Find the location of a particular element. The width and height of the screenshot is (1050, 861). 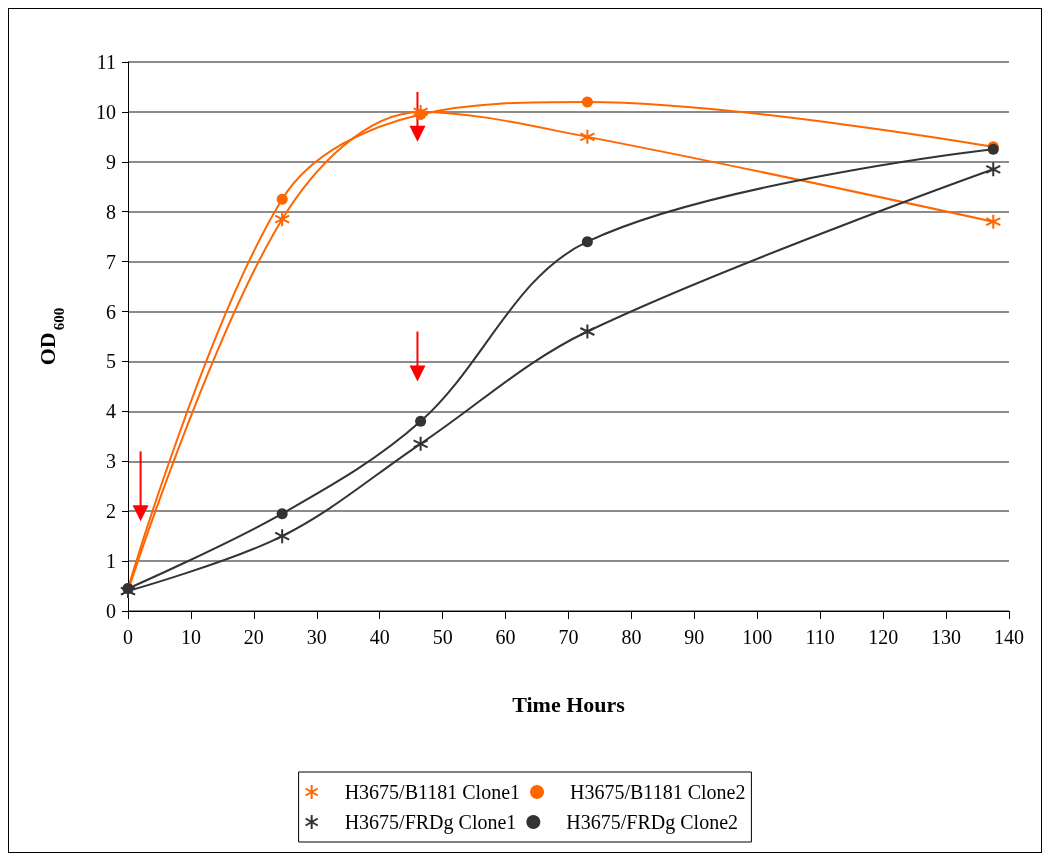

x-tick-label: 60 is located at coordinates (505, 637).